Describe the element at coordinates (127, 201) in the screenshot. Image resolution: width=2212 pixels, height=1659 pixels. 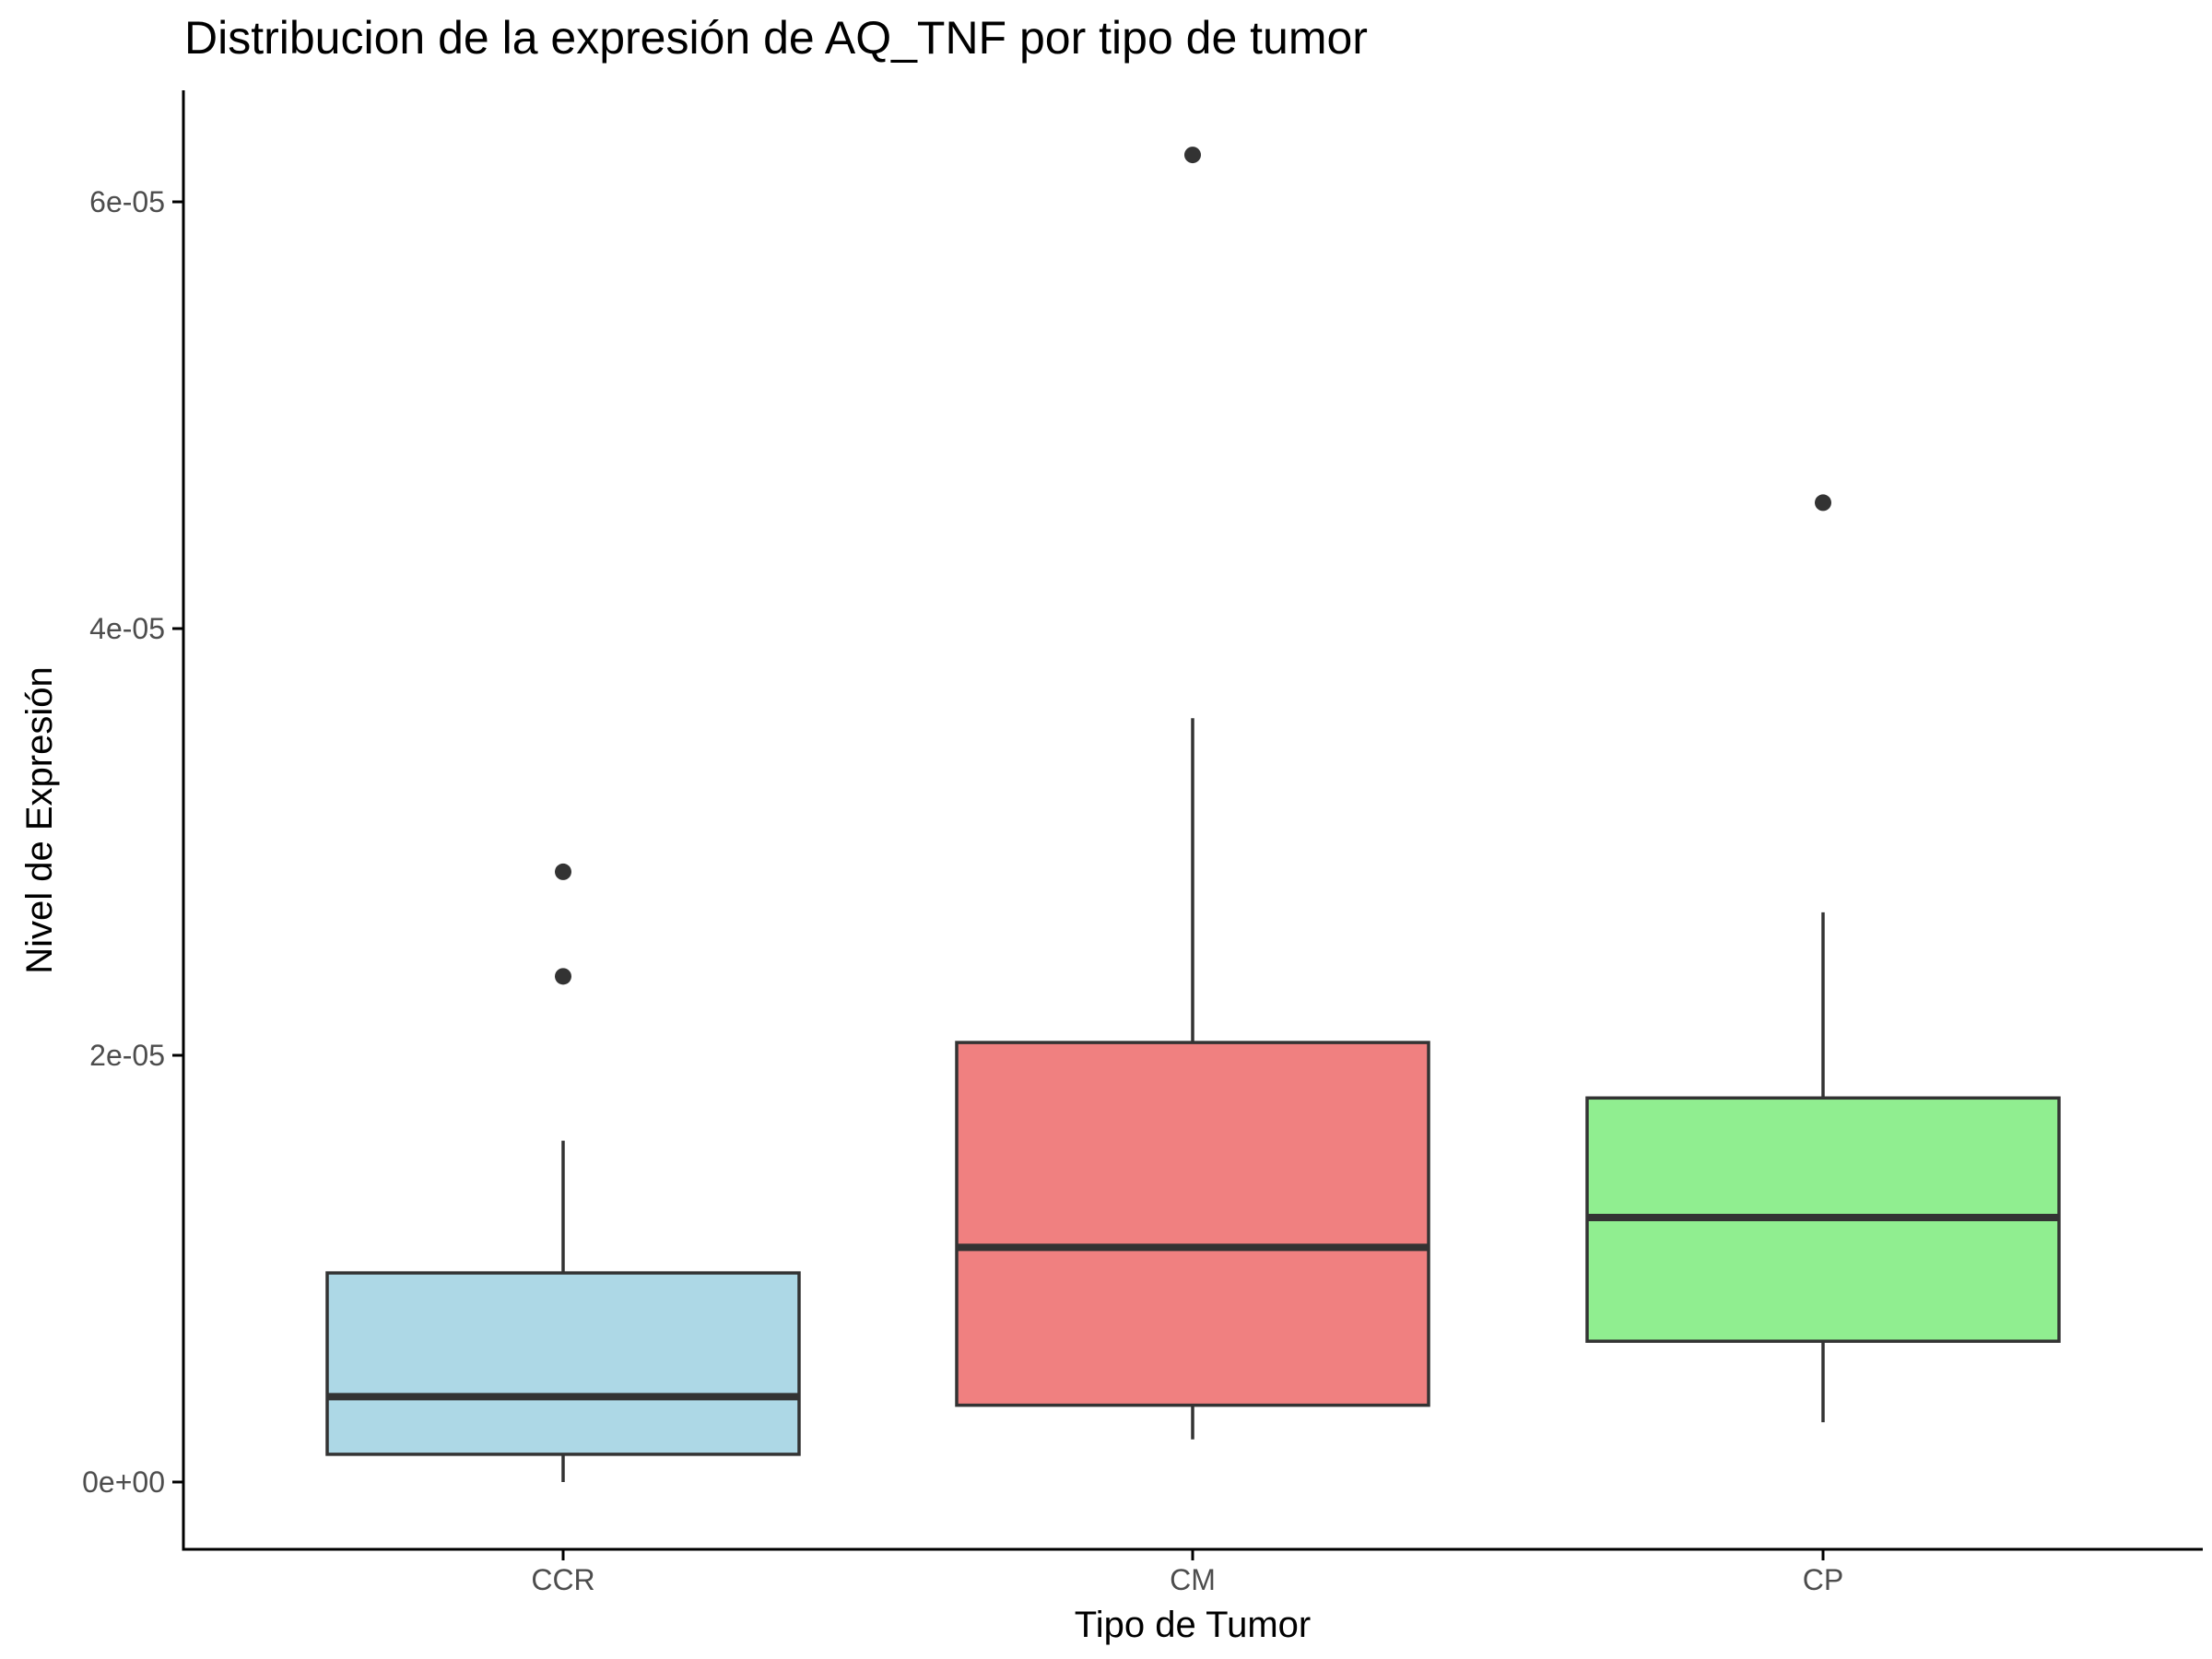
I see `y-tick-label-4: 6e-05` at that location.